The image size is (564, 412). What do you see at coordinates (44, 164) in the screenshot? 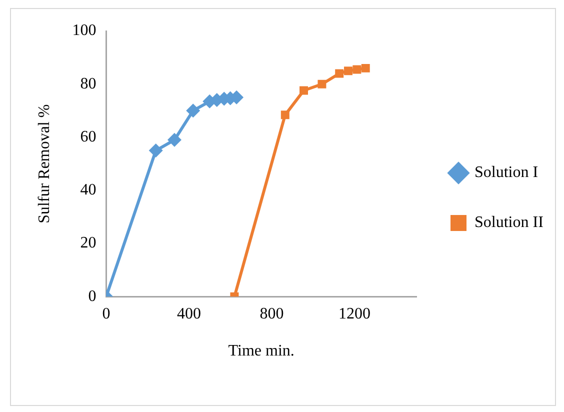
I see `y-axis-title: Sulfur Removal %` at bounding box center [44, 164].